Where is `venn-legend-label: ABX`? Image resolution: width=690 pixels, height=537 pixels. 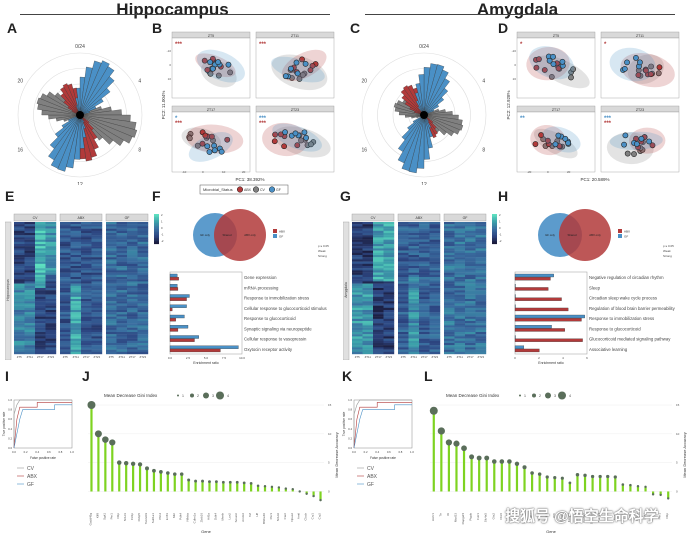 venn-legend-label: ABX is located at coordinates (282, 232).